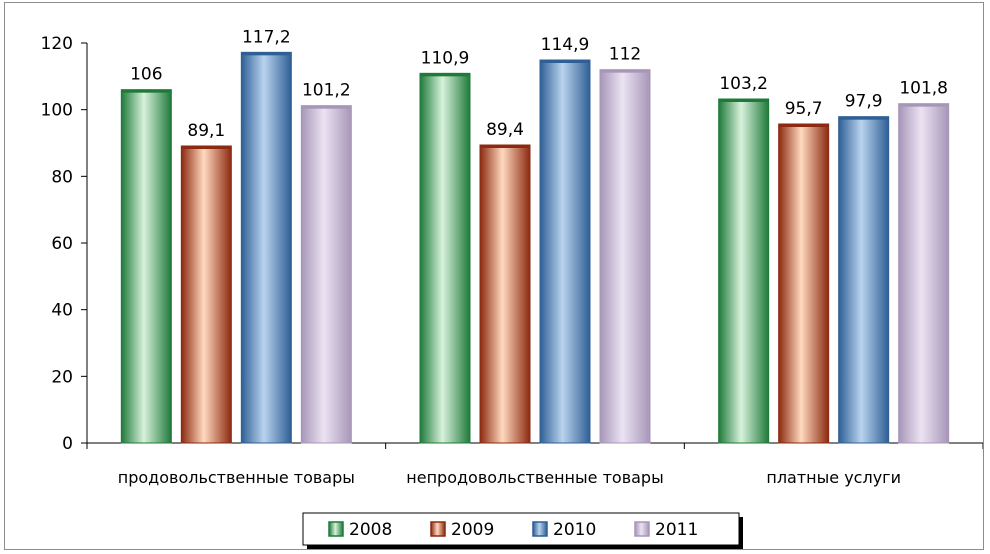 This screenshot has width=990, height=554. Describe the element at coordinates (804, 109) in the screenshot. I see `data-label: 95,7` at that location.